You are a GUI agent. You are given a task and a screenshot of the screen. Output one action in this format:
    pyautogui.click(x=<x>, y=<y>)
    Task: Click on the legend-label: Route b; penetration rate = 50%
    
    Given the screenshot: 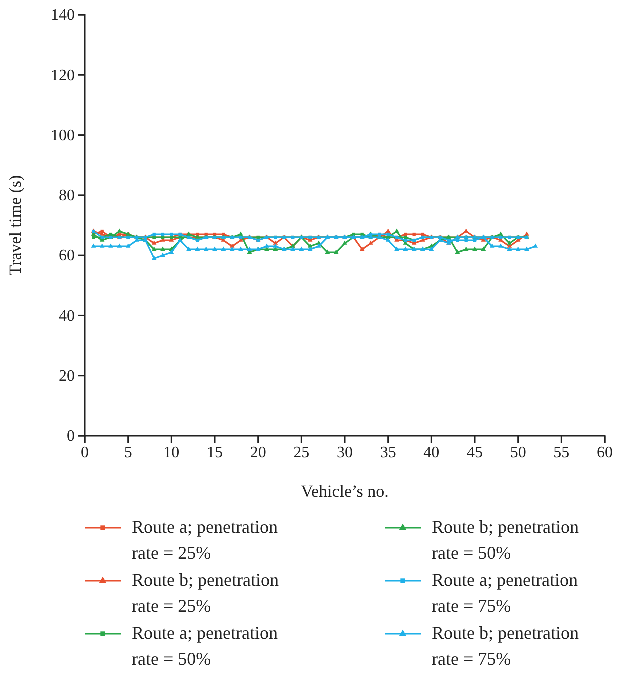 What is the action you would take?
    pyautogui.click(x=505, y=540)
    